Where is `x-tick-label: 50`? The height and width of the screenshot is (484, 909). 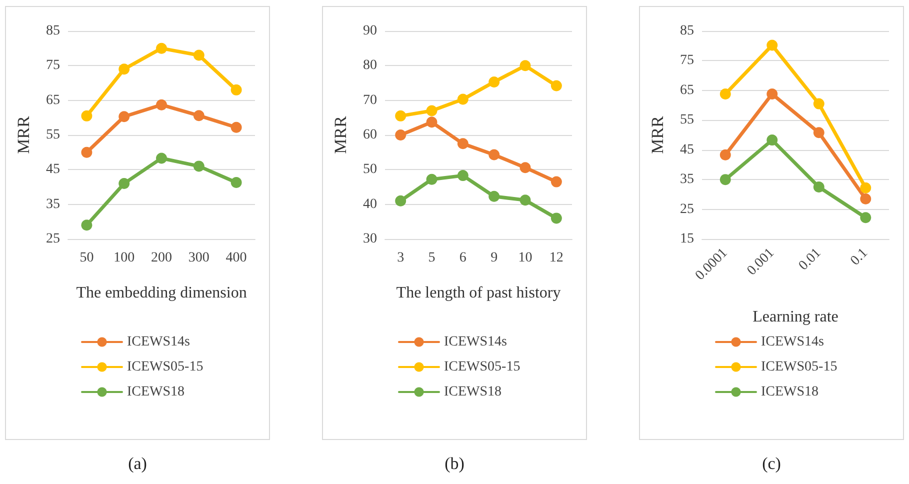
x-tick-label: 50 is located at coordinates (87, 258).